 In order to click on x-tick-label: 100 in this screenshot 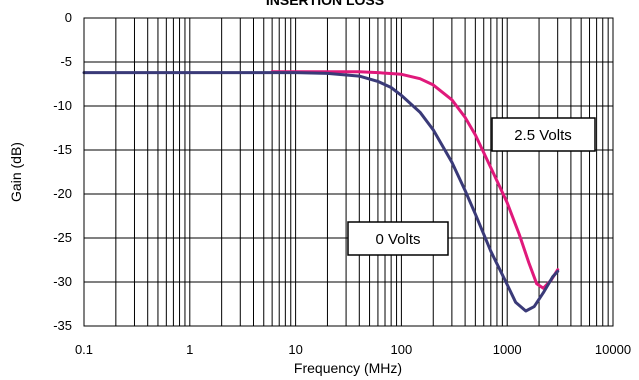, I will do `click(402, 349)`.